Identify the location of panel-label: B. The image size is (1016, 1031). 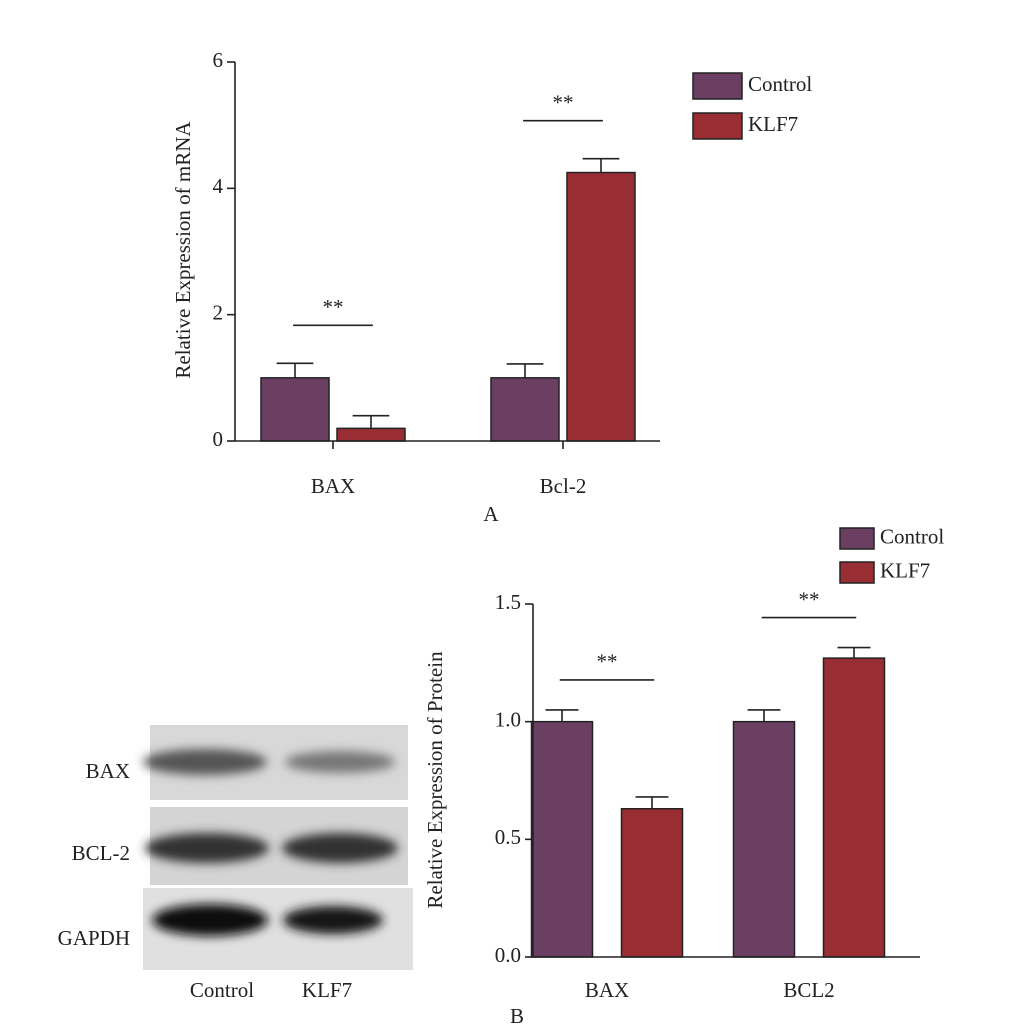
(517, 1016).